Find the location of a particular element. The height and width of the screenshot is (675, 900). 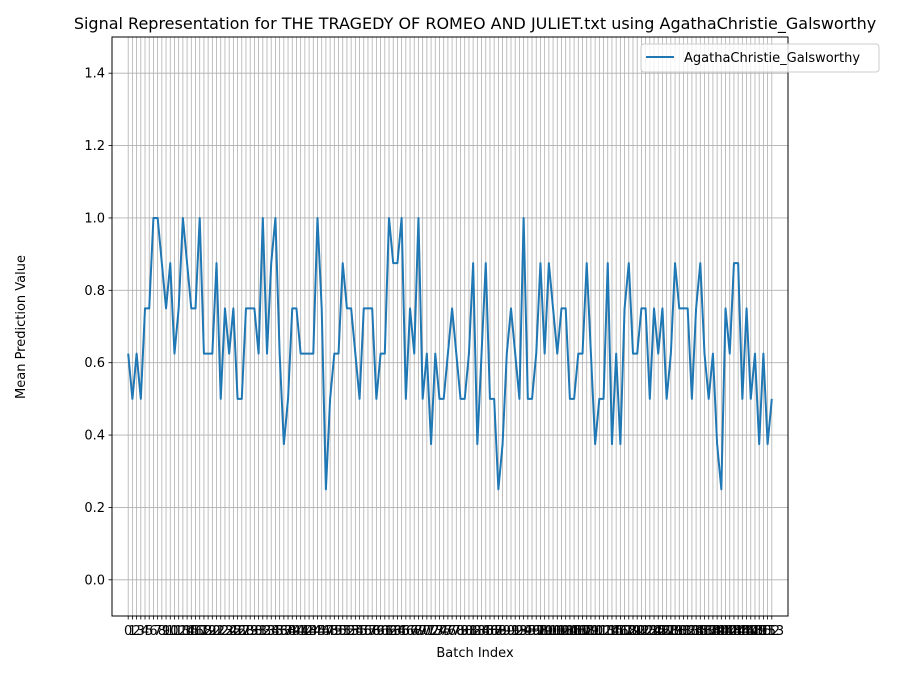

x-tick-label: 54 is located at coordinates (355, 631).